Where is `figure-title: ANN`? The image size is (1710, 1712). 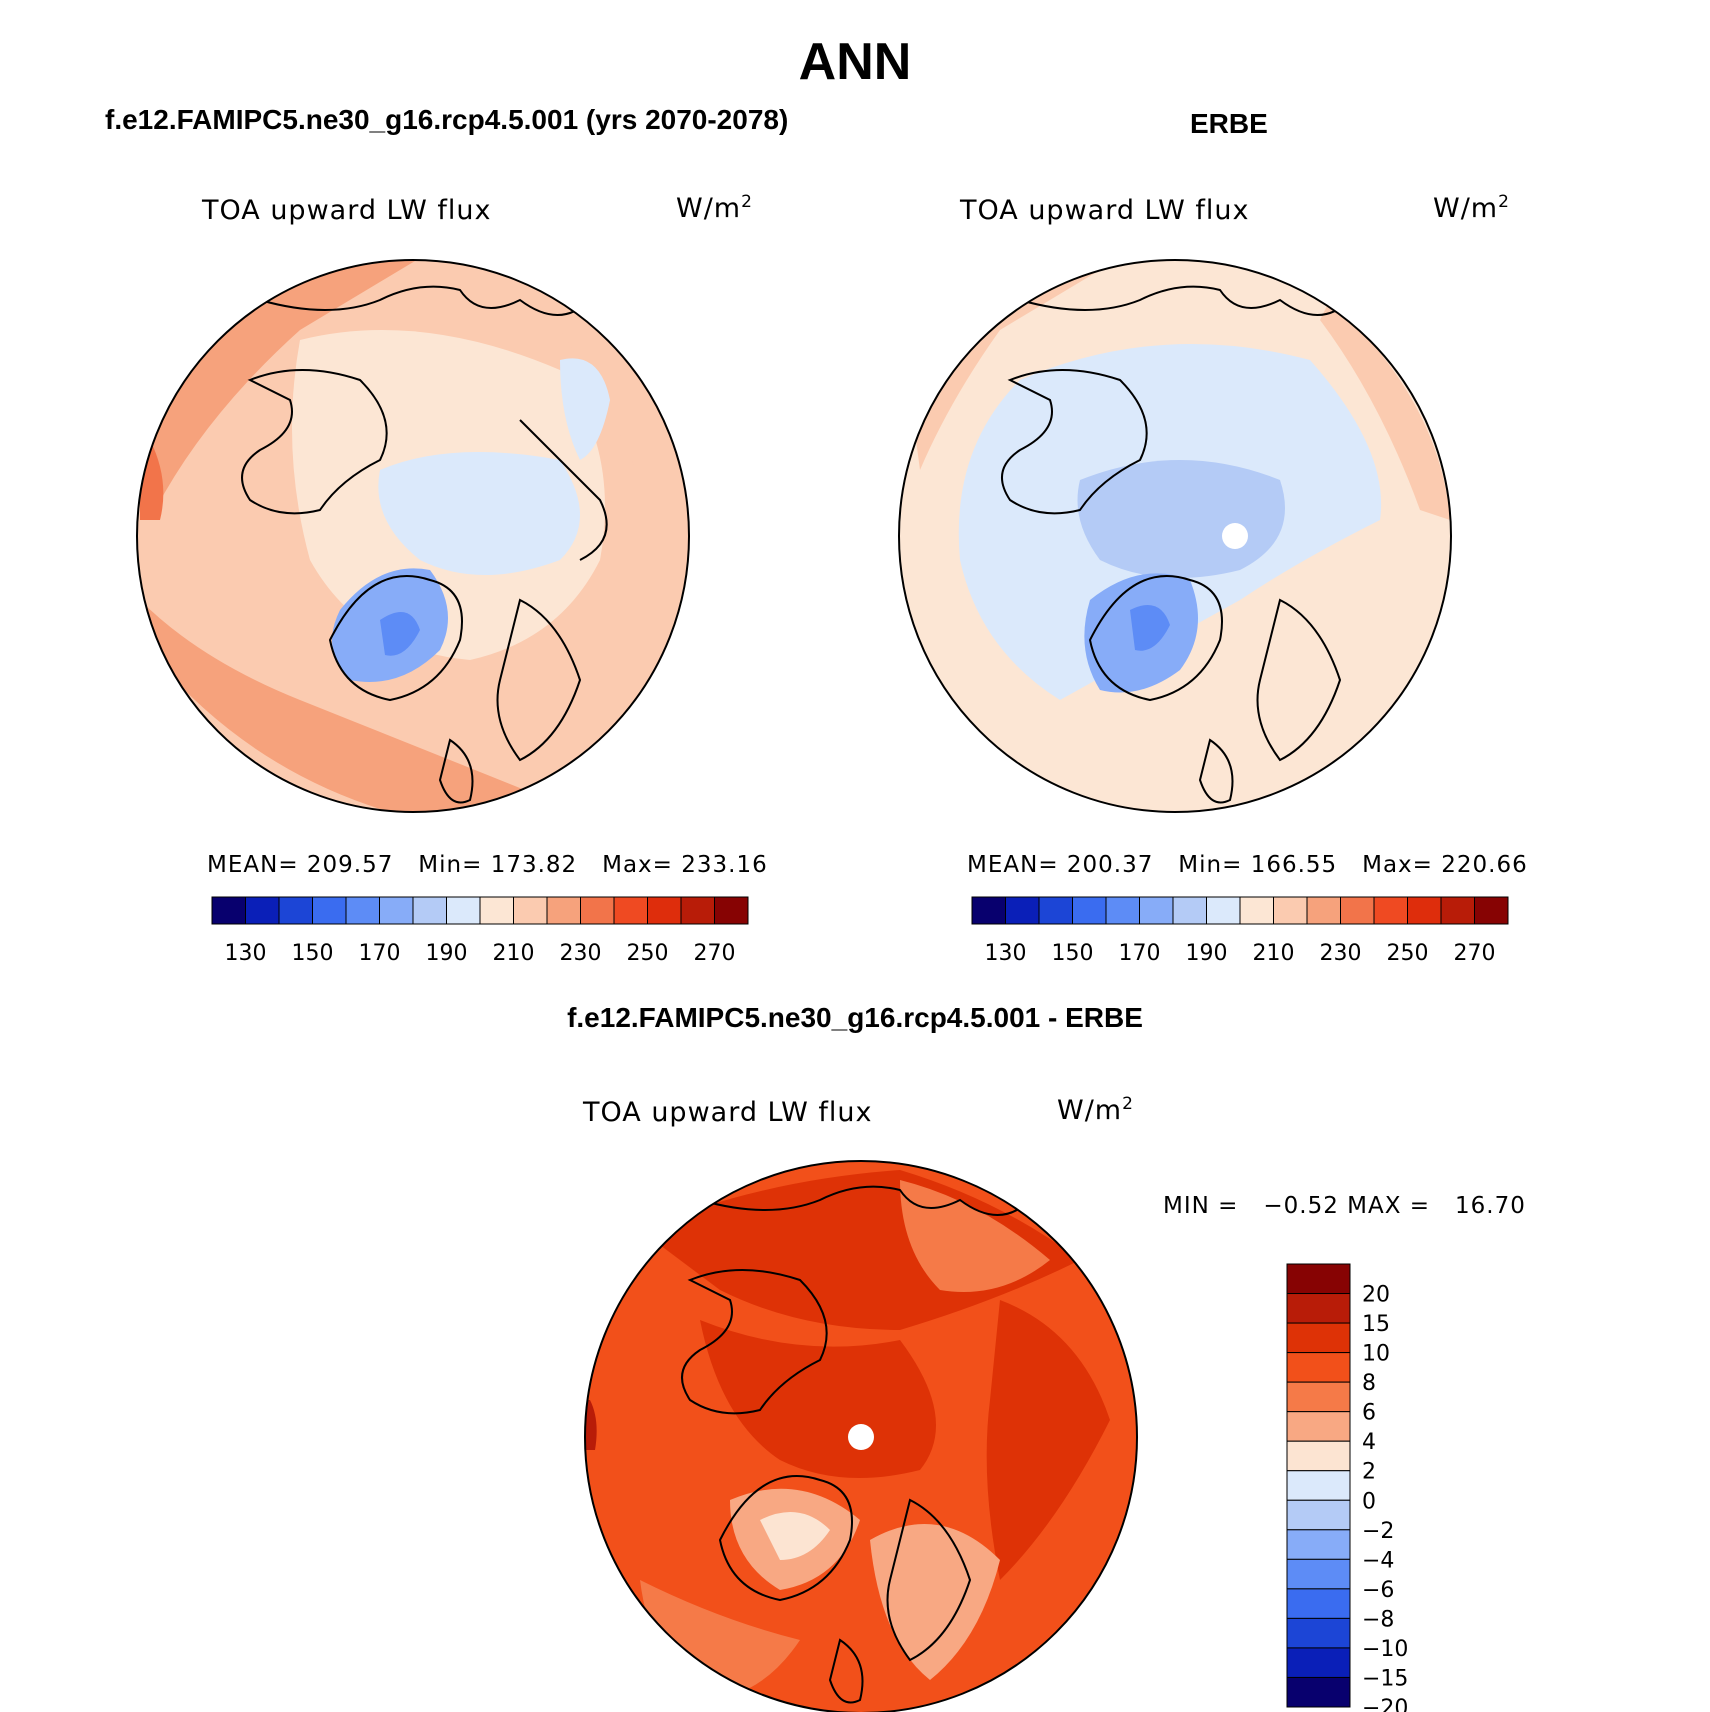 figure-title: ANN is located at coordinates (855, 62).